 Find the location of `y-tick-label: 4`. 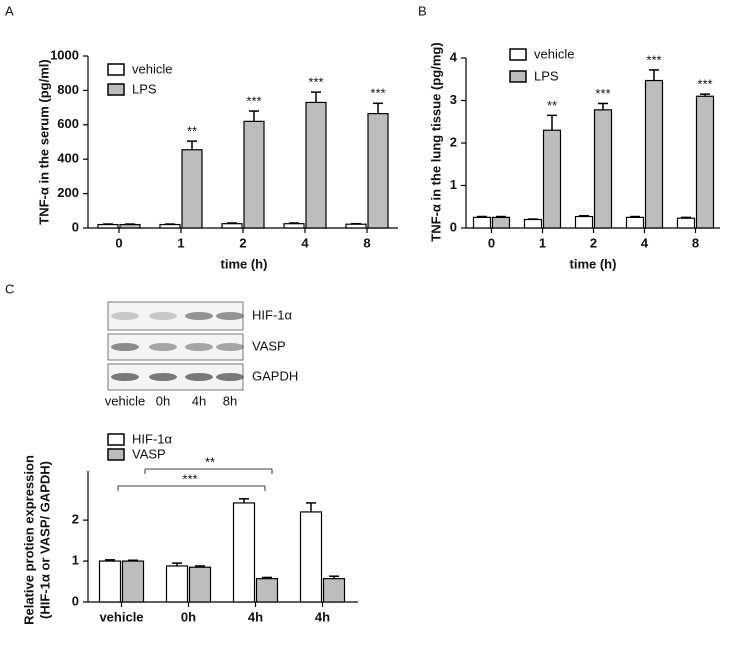

y-tick-label: 4 is located at coordinates (454, 56).